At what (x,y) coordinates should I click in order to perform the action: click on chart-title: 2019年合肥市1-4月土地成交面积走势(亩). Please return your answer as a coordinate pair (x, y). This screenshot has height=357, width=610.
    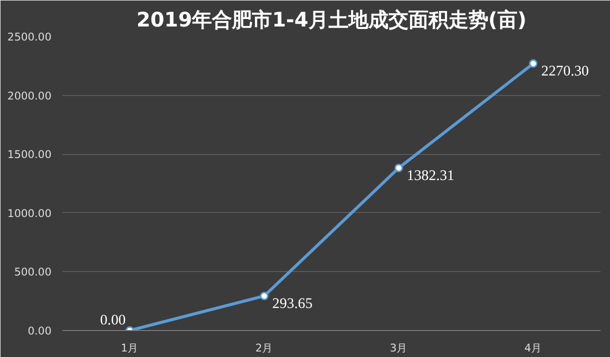
    Looking at the image, I should click on (331, 20).